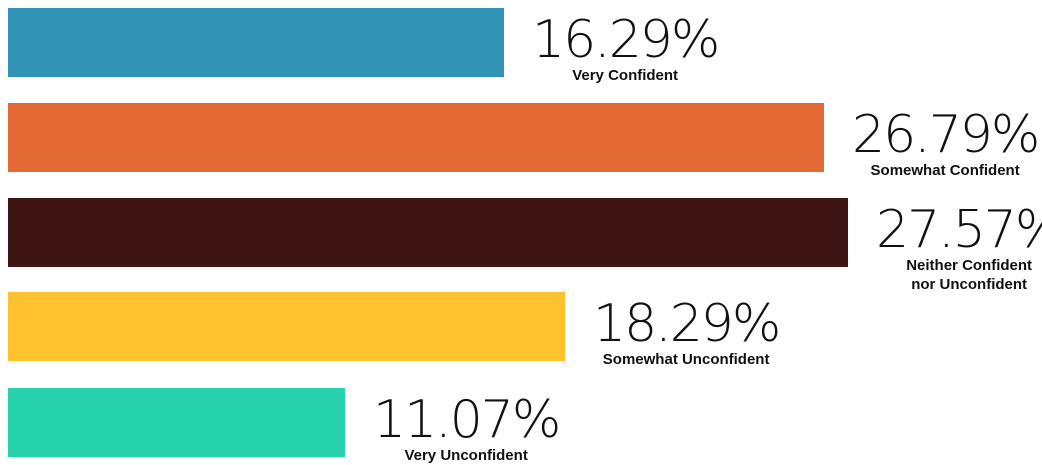 This screenshot has width=1042, height=465. Describe the element at coordinates (969, 275) in the screenshot. I see `category-label: Neither Confident nor Unconfident` at that location.